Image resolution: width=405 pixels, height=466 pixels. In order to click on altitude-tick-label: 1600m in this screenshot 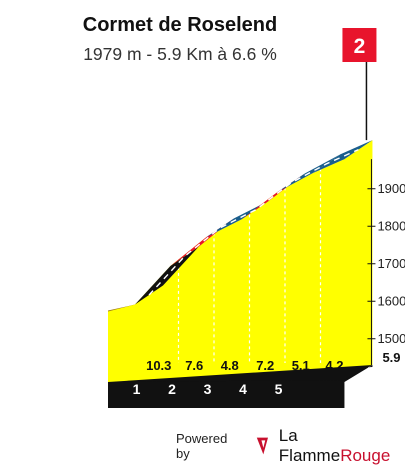, I will do `click(391, 300)`.